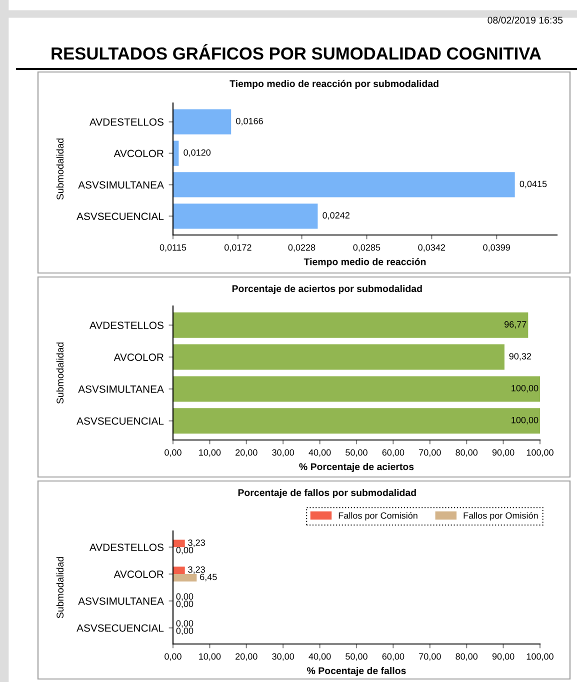  I want to click on data-label: 0,0120, so click(197, 153).